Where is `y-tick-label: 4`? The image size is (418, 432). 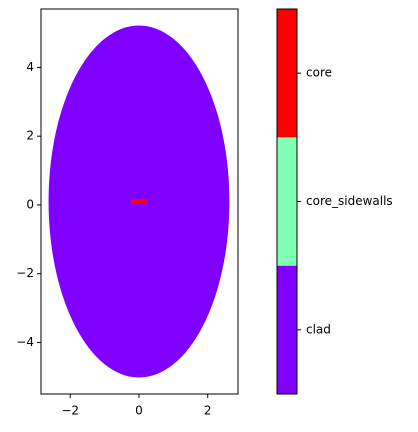
y-tick-label: 4 is located at coordinates (30, 67).